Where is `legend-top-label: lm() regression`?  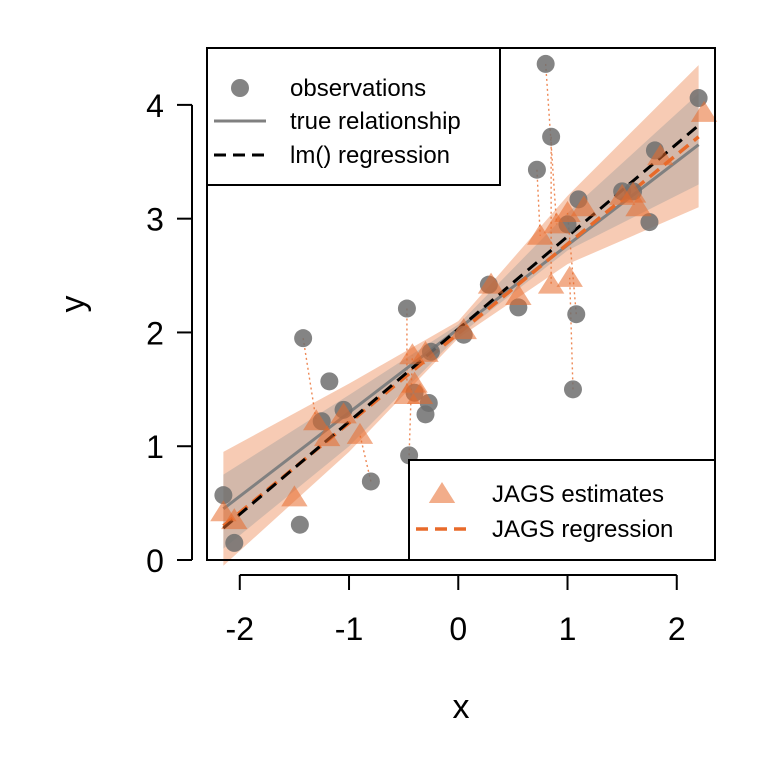 legend-top-label: lm() regression is located at coordinates (370, 155).